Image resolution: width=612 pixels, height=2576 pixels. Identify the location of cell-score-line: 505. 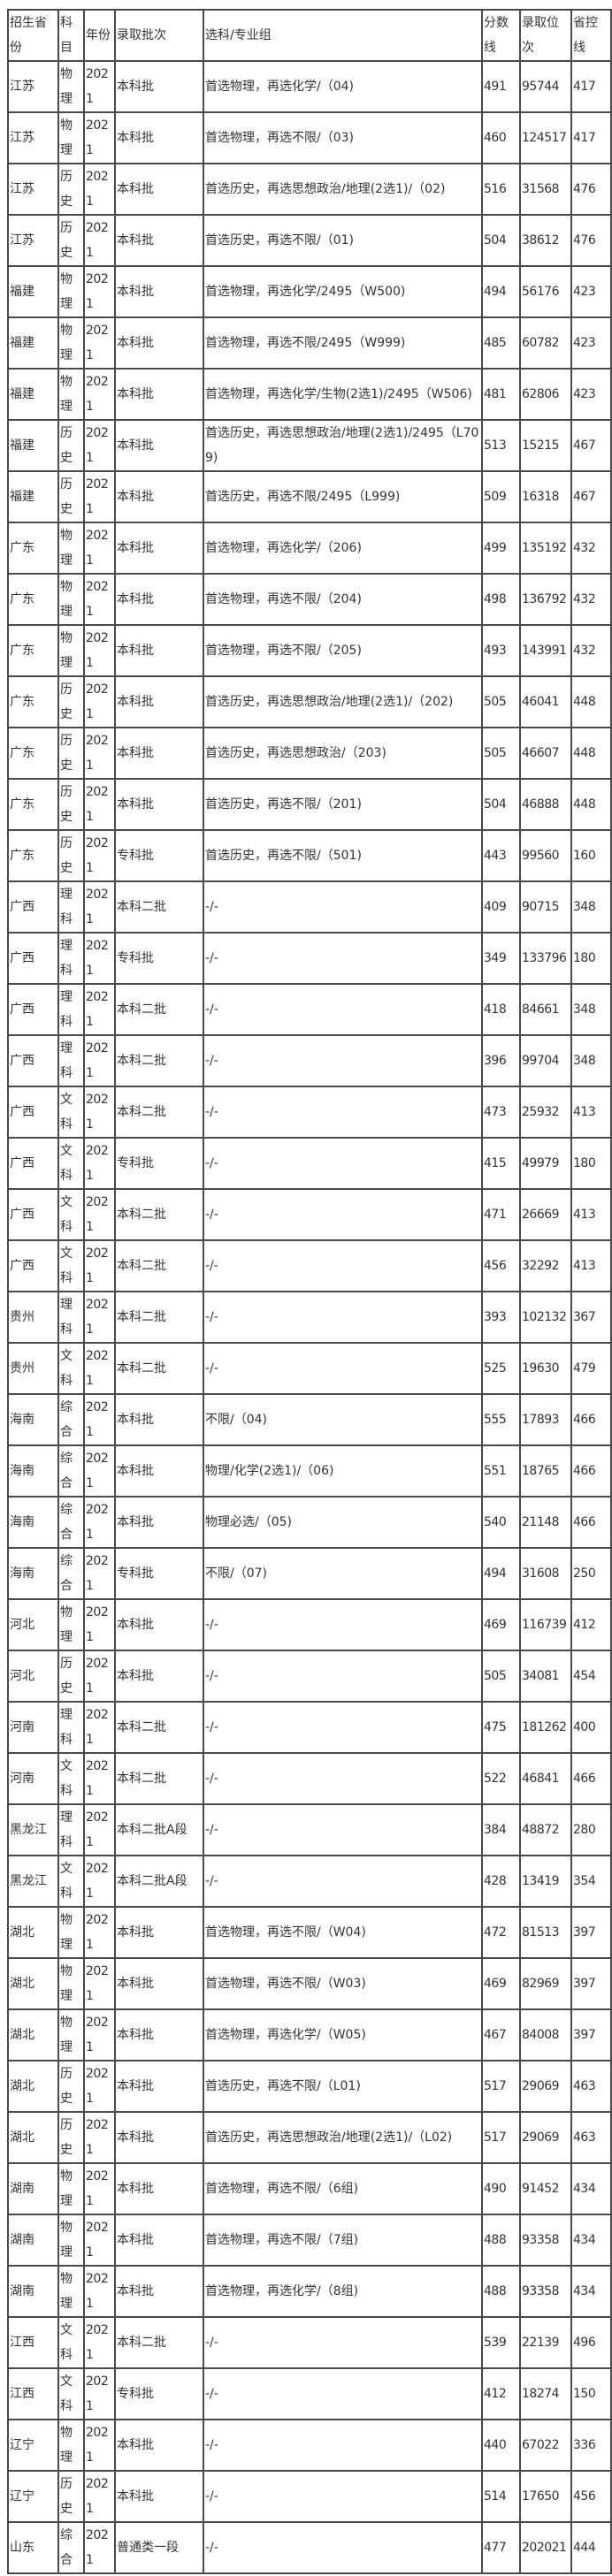
(501, 1676).